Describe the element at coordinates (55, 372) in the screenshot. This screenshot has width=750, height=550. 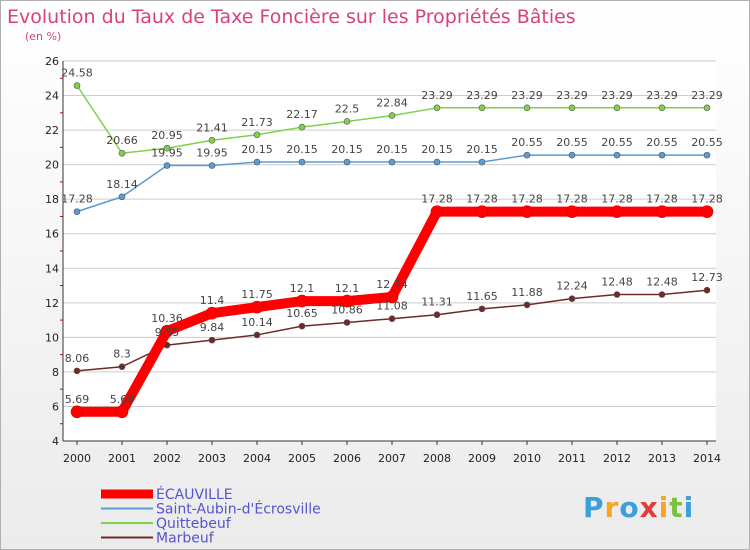
I see `y-tick-label: 8` at that location.